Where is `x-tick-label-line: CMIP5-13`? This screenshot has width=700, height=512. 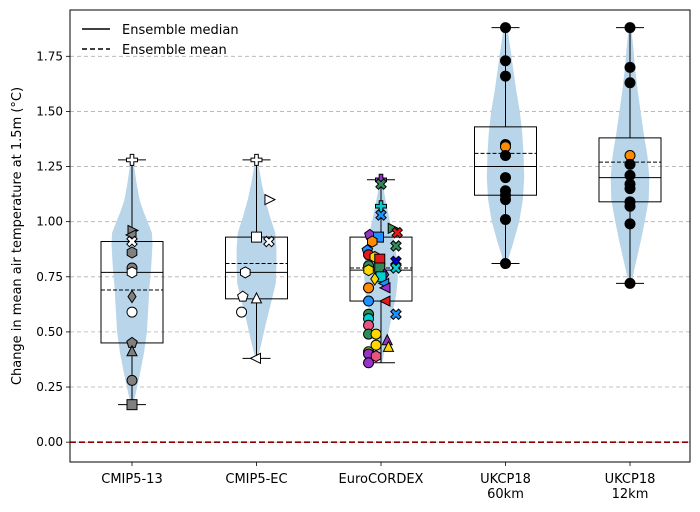
x-tick-label-line: CMIP5-13 is located at coordinates (131, 479).